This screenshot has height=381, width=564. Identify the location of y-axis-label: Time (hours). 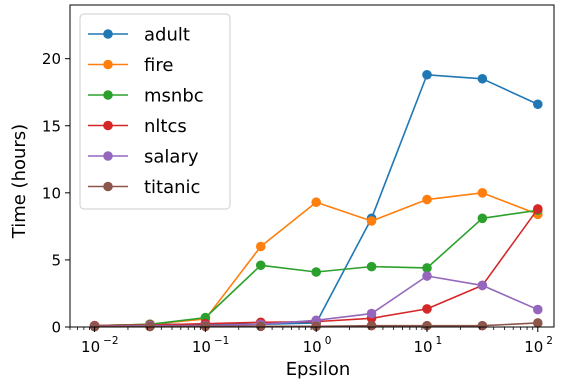
(19, 181).